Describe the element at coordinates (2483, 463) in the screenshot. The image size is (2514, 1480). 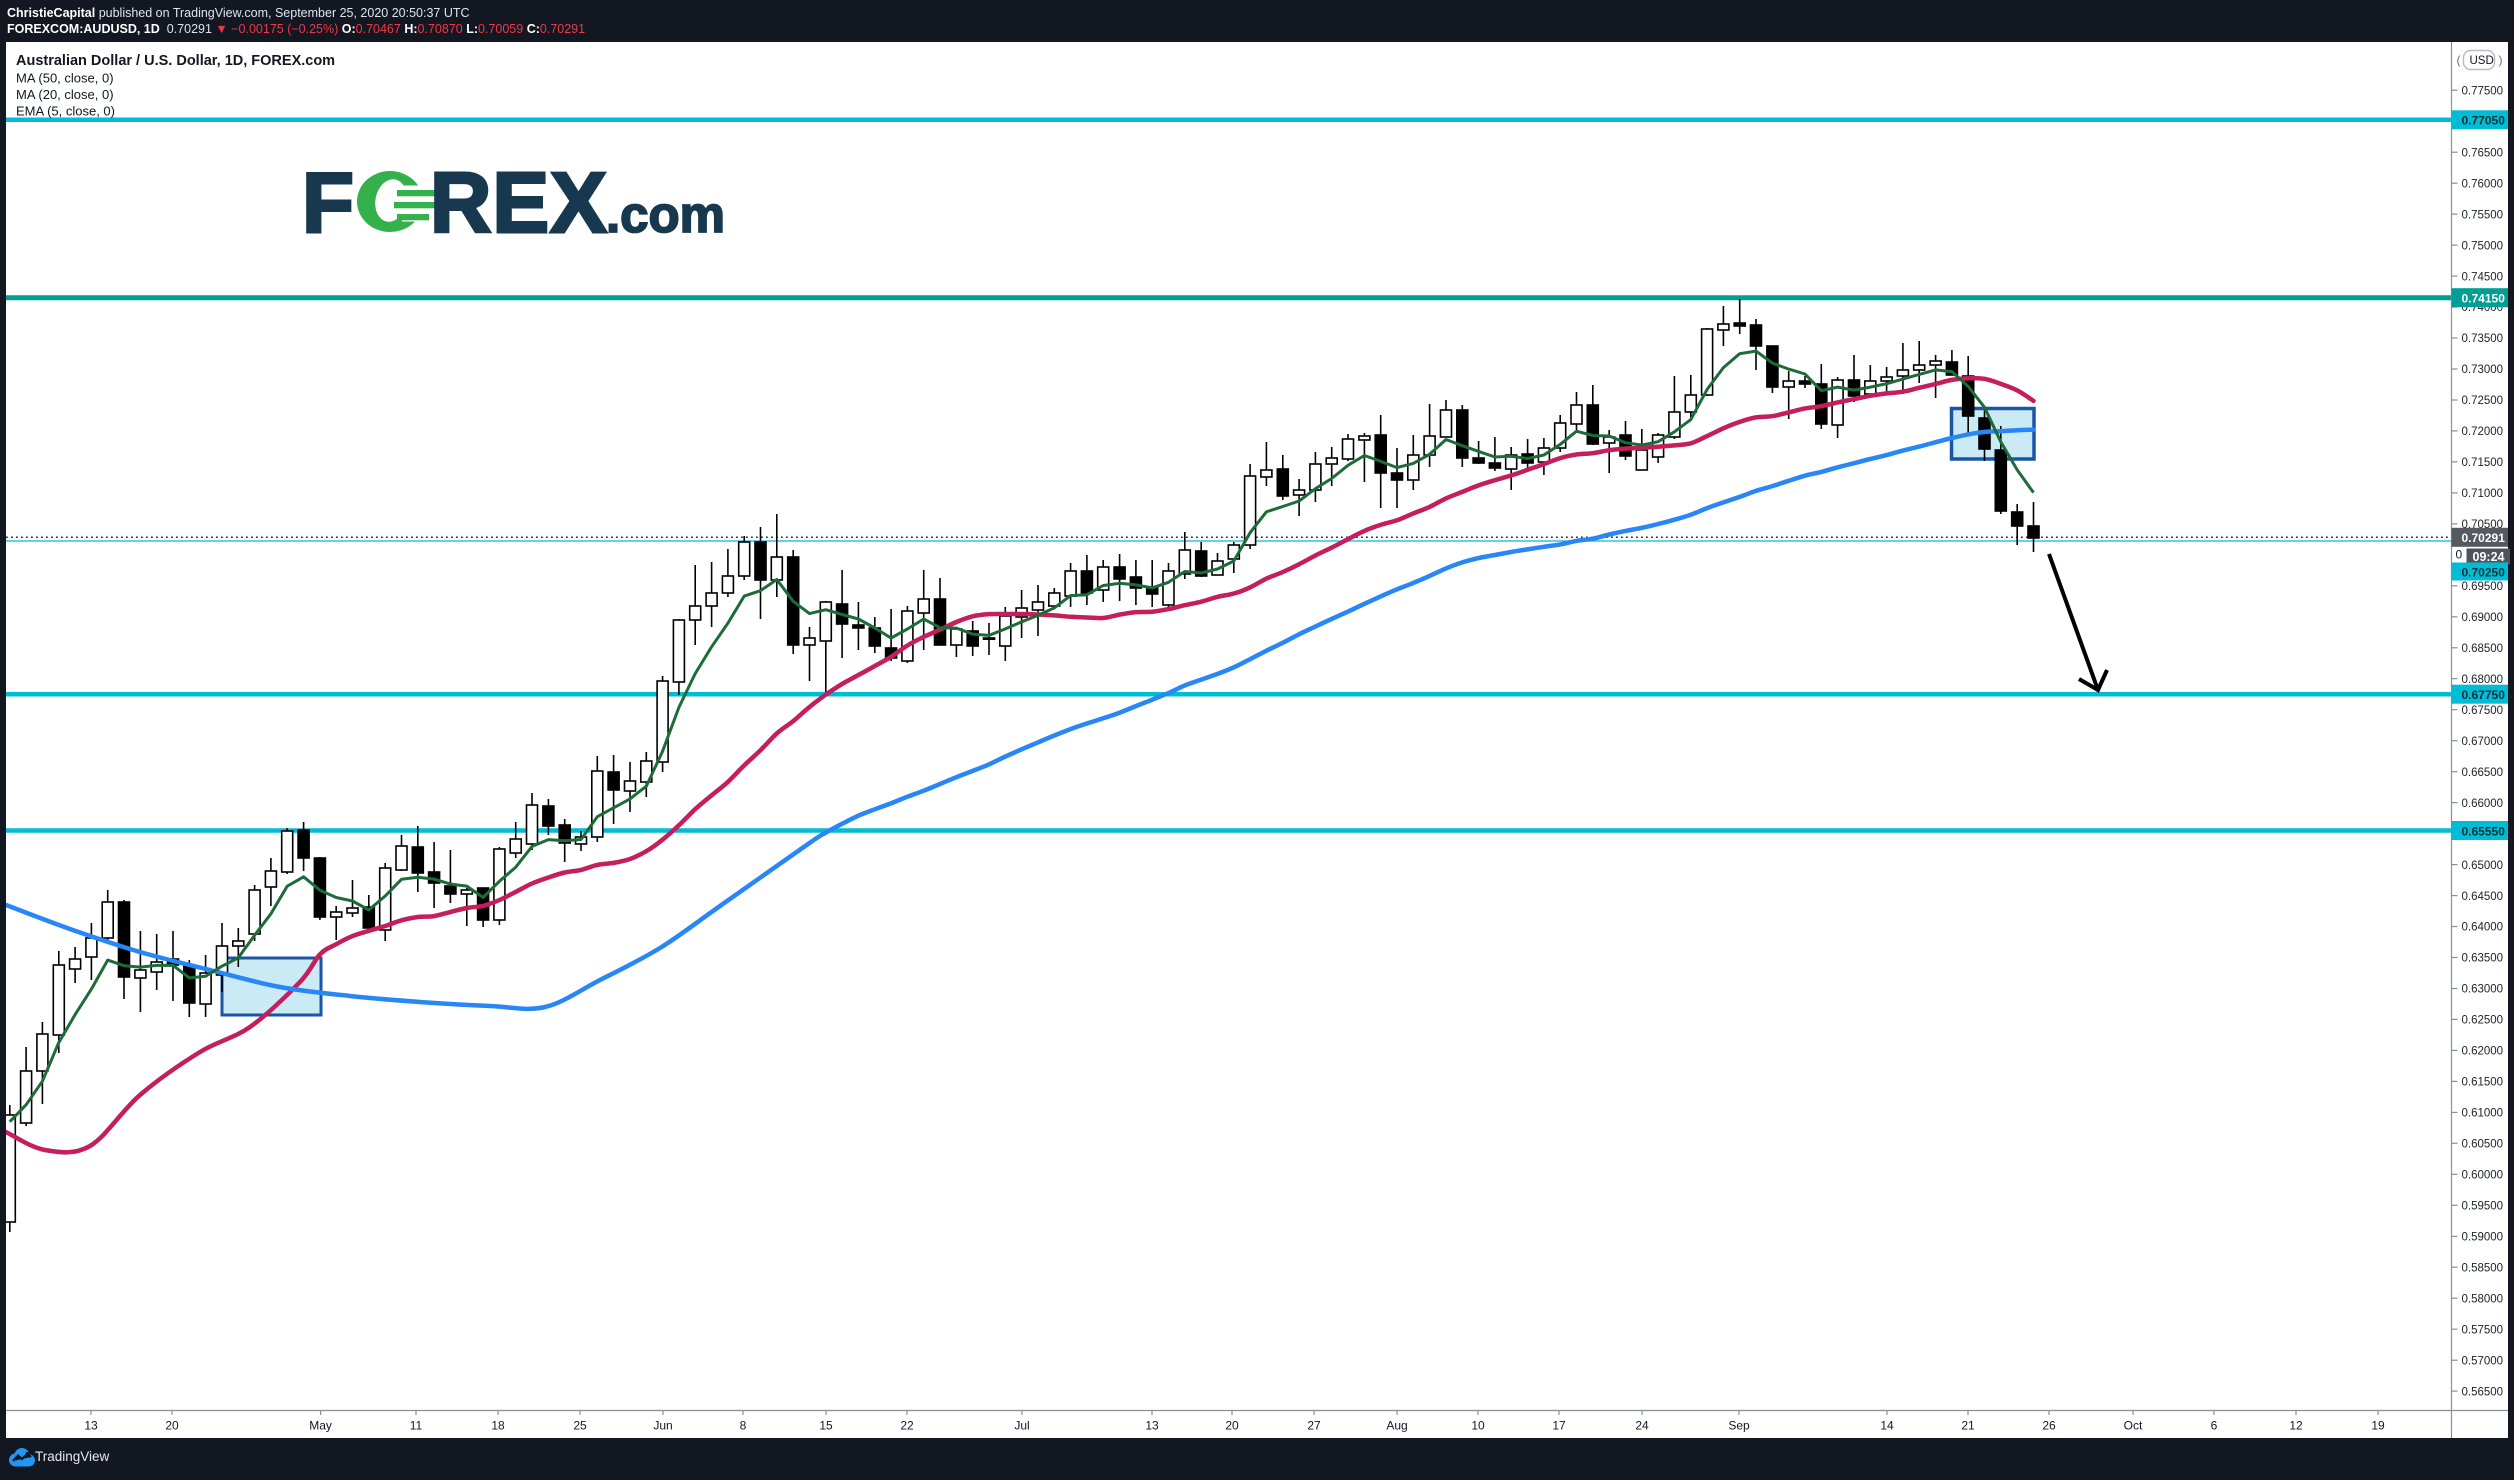
I see `svg-text: 0.71500` at that location.